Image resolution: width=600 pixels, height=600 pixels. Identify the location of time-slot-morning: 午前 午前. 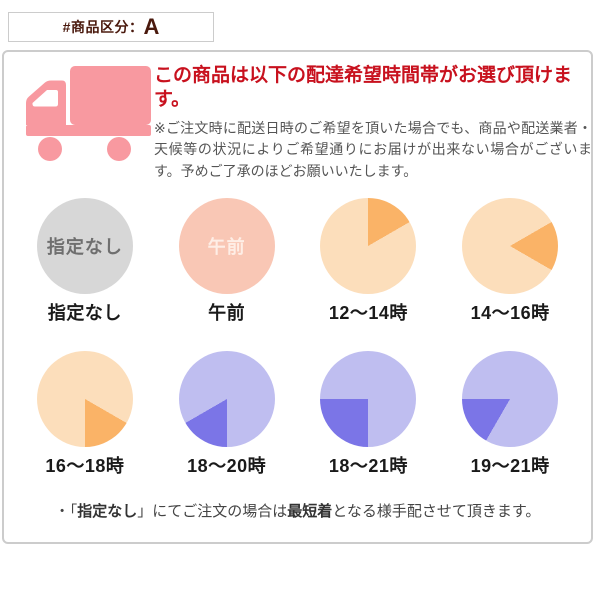
(227, 261).